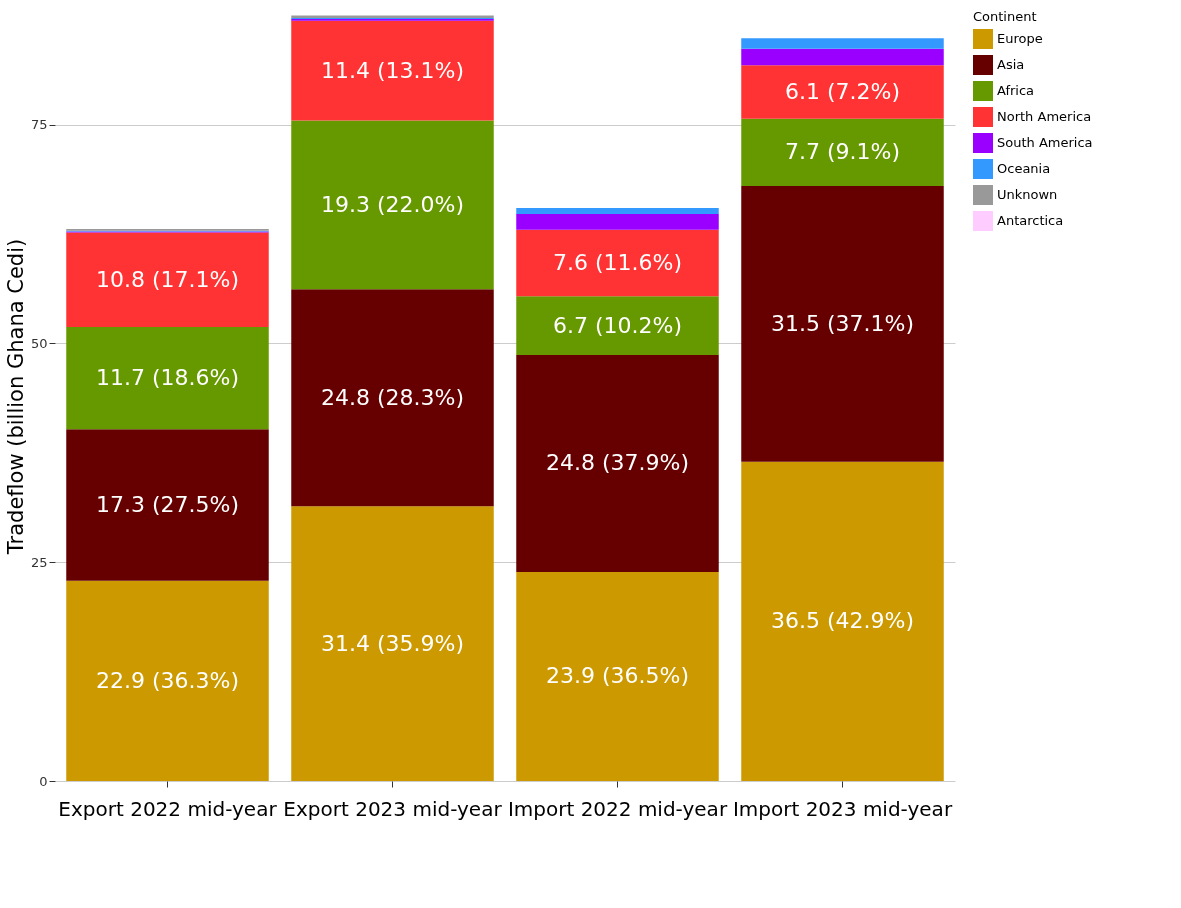 The image size is (1181, 908). Describe the element at coordinates (1011, 64) in the screenshot. I see `legend-label: Asia` at that location.